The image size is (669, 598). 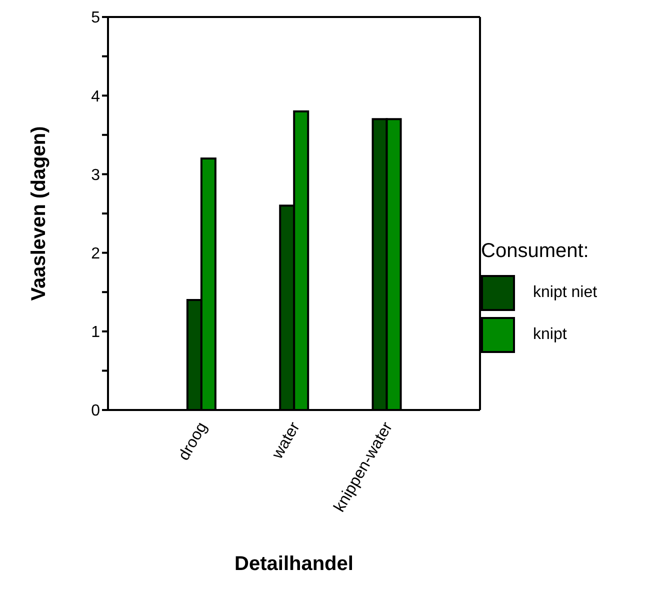 What do you see at coordinates (39, 213) in the screenshot?
I see `y-axis-title: Vaasleven (dagen)` at bounding box center [39, 213].